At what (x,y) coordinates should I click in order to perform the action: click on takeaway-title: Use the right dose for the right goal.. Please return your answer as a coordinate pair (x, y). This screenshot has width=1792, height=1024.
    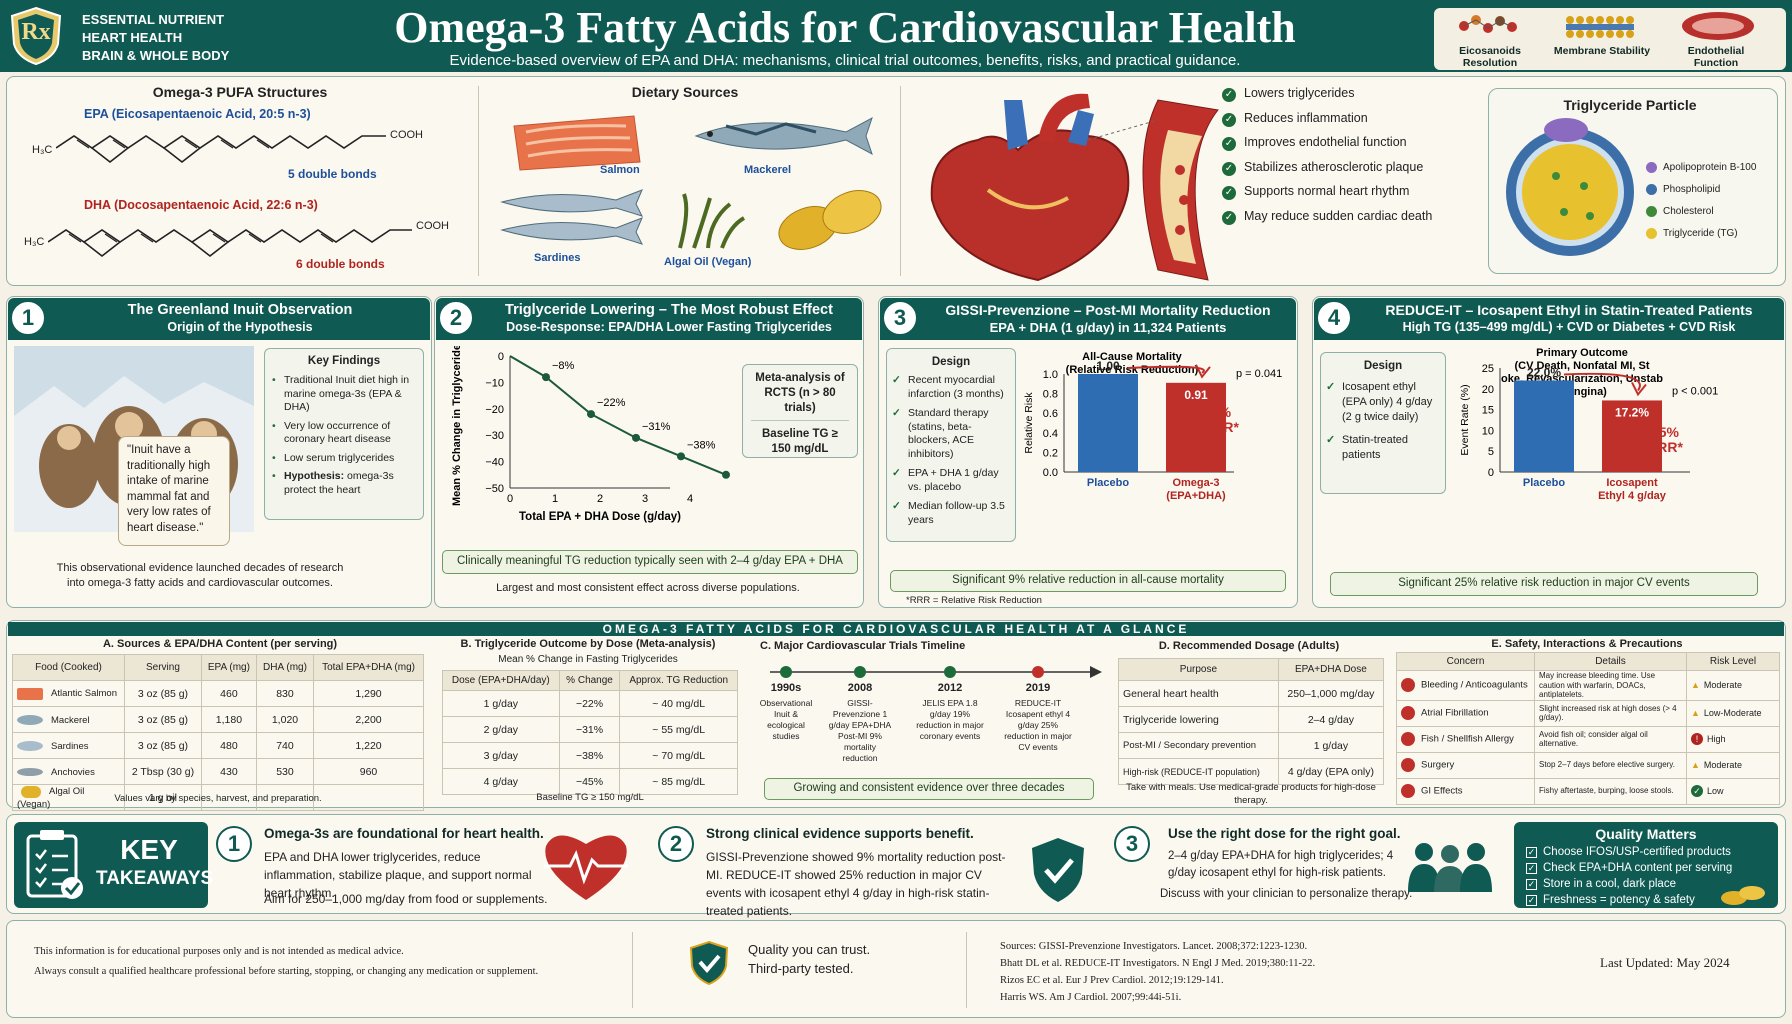
    Looking at the image, I should click on (1284, 833).